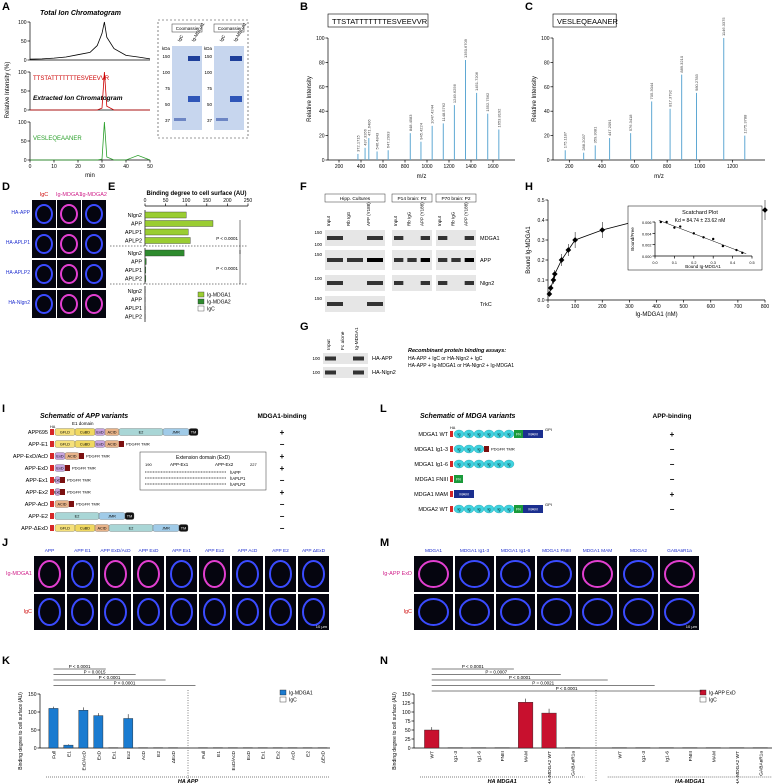  What do you see at coordinates (95, 672) in the screenshot?
I see `p-value: P = 0.0015` at bounding box center [95, 672].